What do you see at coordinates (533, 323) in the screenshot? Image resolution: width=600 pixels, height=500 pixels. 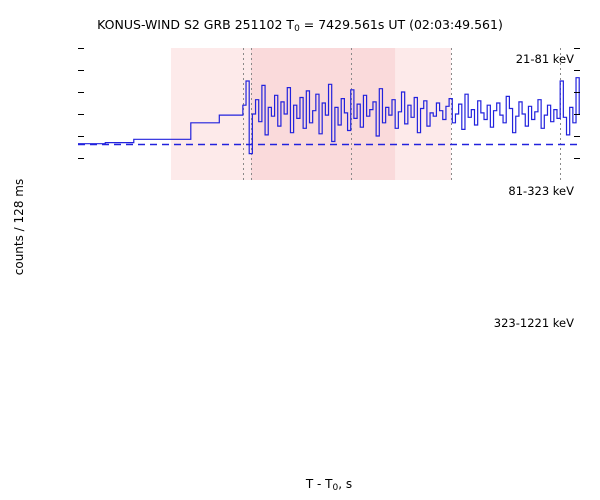 I see `panel-label-323-1221-kev: 323-1221 keV` at bounding box center [533, 323].